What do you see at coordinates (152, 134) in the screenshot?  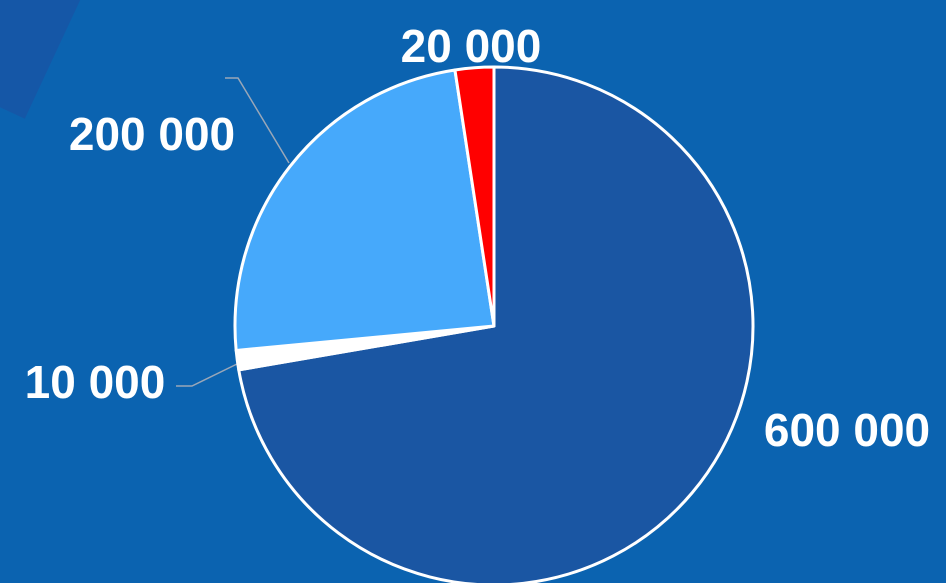 I see `data-label-200000: 200 000` at bounding box center [152, 134].